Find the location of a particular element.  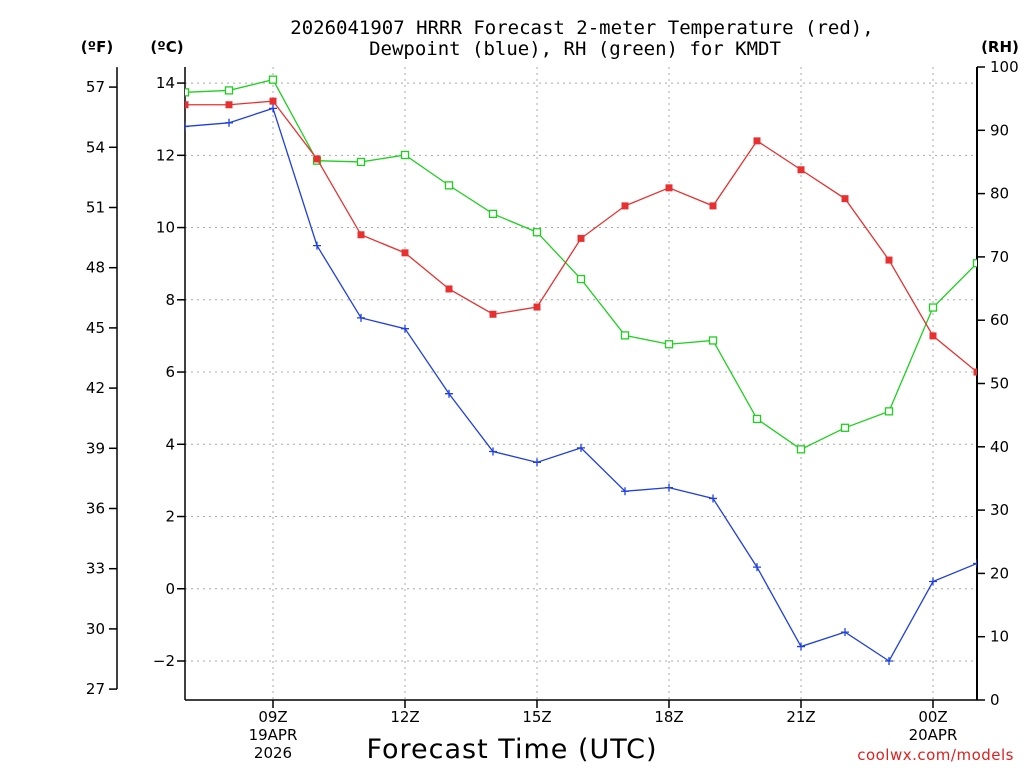

time-tick-label: 12Z is located at coordinates (404, 717).